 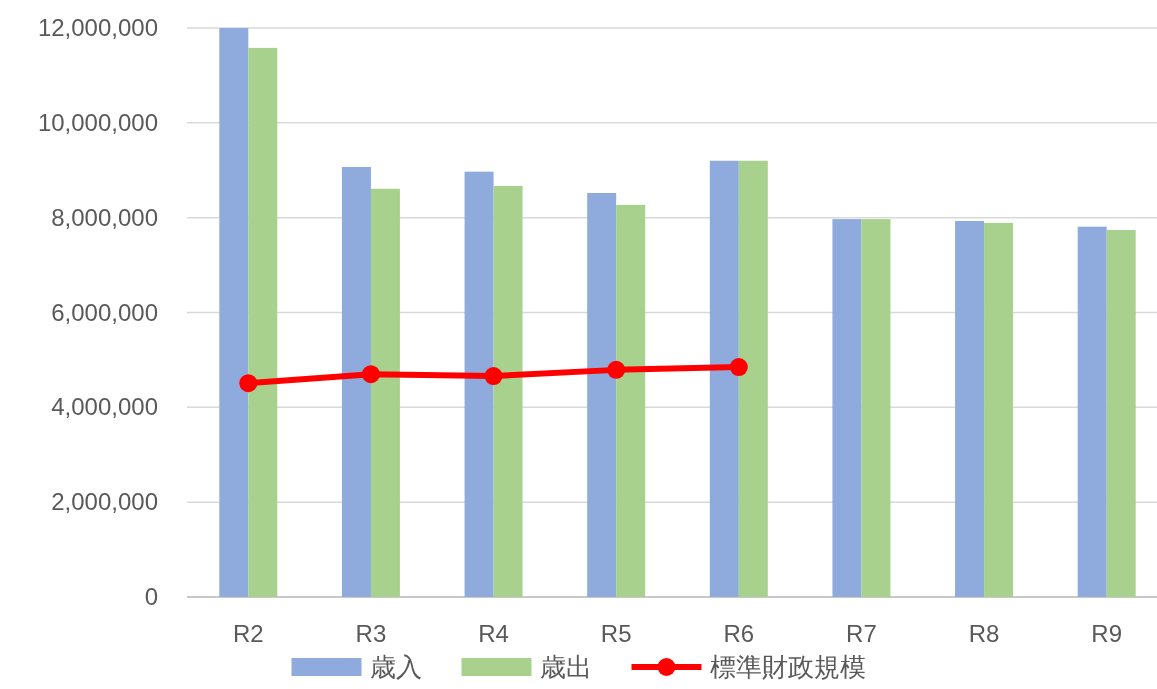 I want to click on y-tick-label: 12,000,000, so click(x=97, y=27).